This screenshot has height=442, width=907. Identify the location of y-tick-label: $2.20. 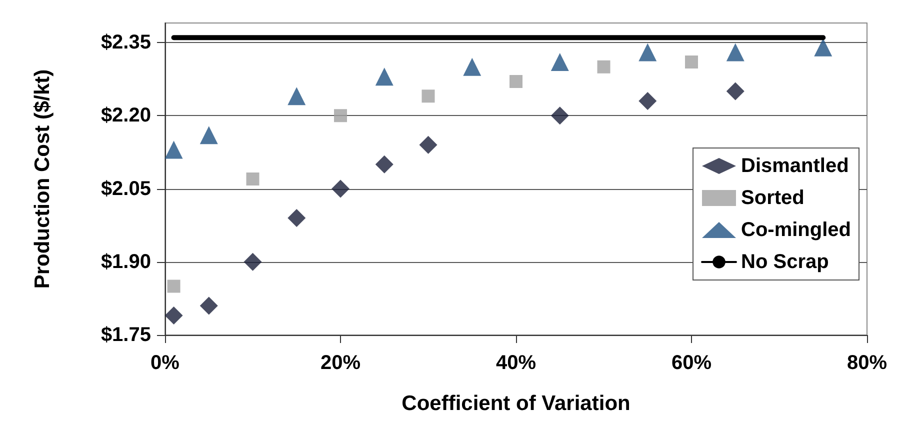
(125, 115).